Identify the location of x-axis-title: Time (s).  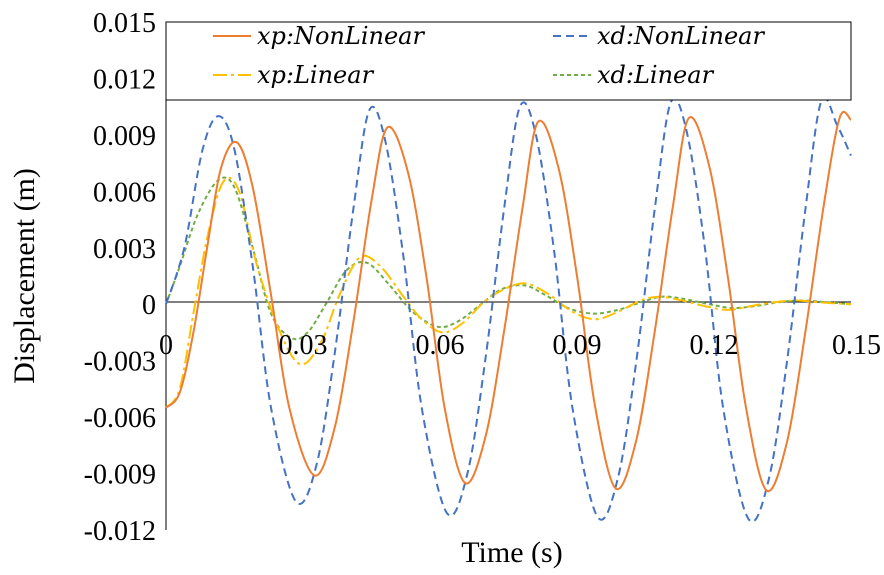
(511, 552).